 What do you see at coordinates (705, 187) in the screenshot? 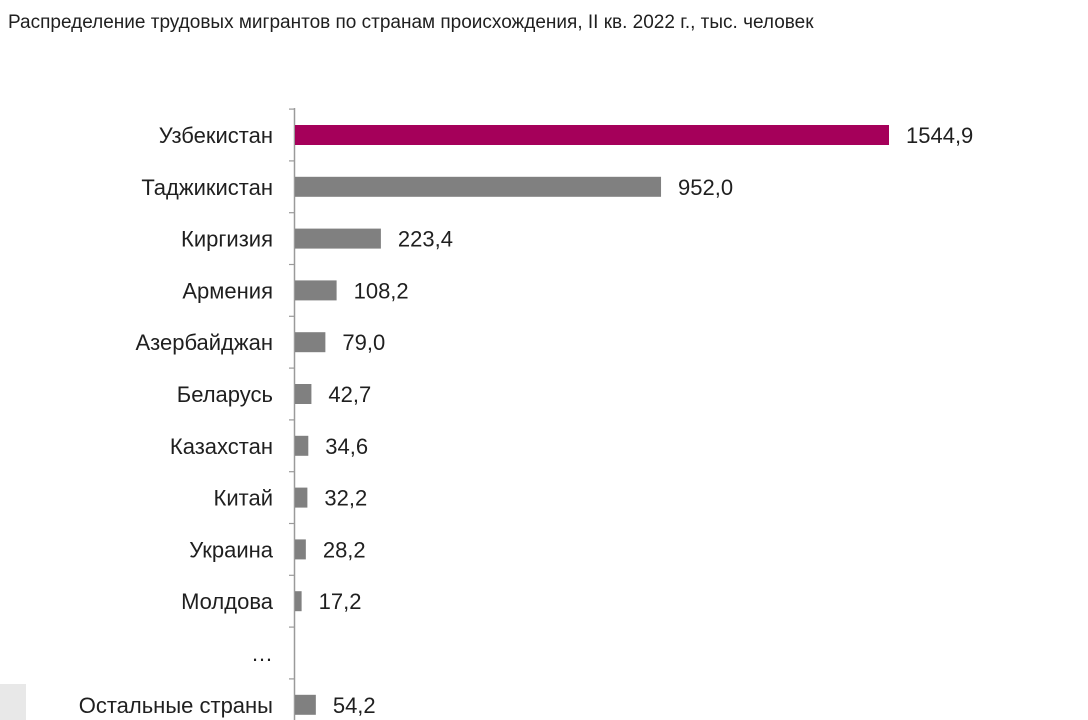
I see `value-label: 952,0` at bounding box center [705, 187].